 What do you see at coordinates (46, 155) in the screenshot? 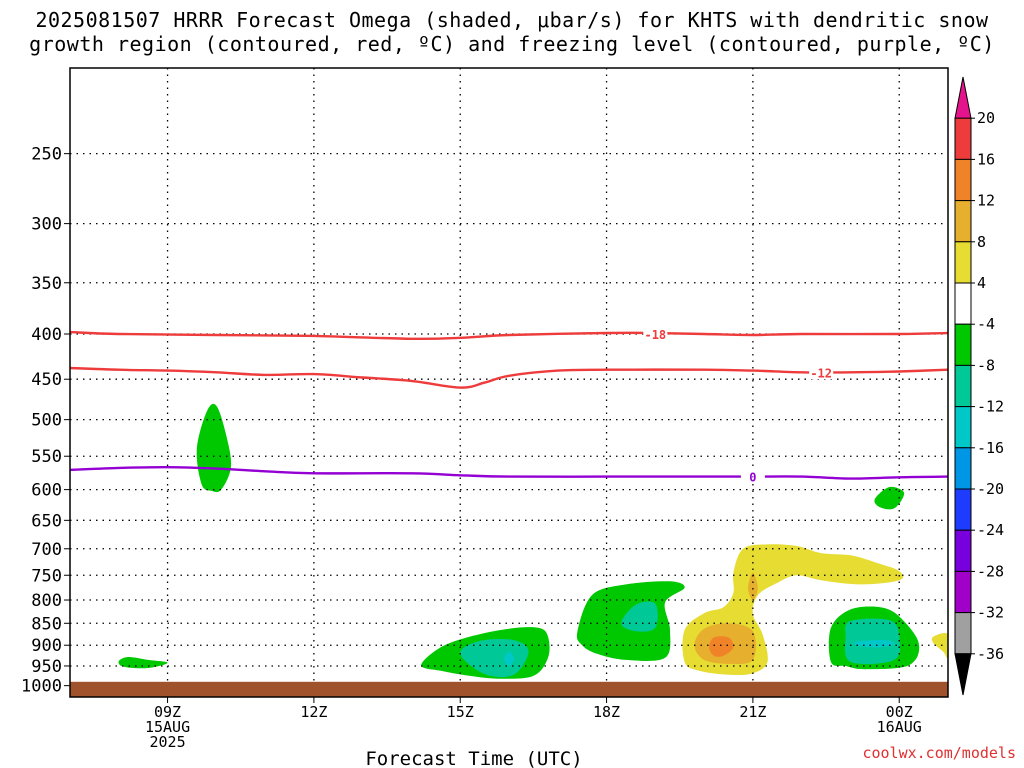
I see `y-tick-label-250: 250` at bounding box center [46, 155].